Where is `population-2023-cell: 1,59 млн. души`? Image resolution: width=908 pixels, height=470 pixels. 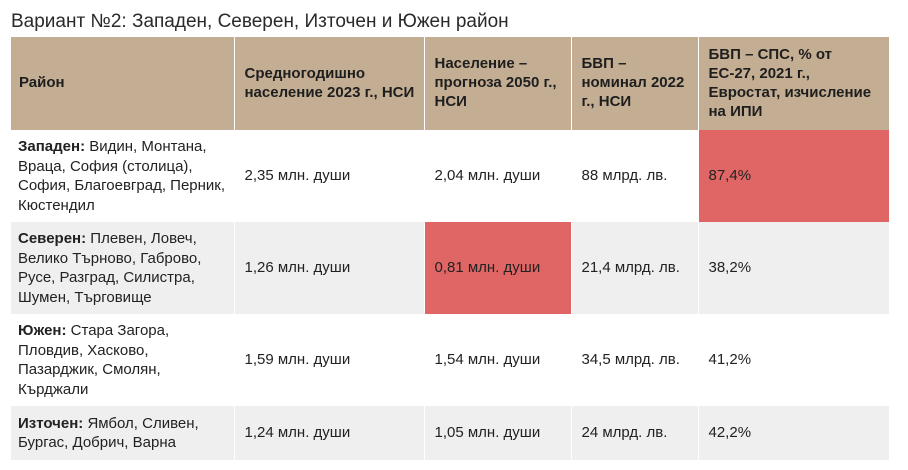
population-2023-cell: 1,59 млн. души is located at coordinates (329, 360).